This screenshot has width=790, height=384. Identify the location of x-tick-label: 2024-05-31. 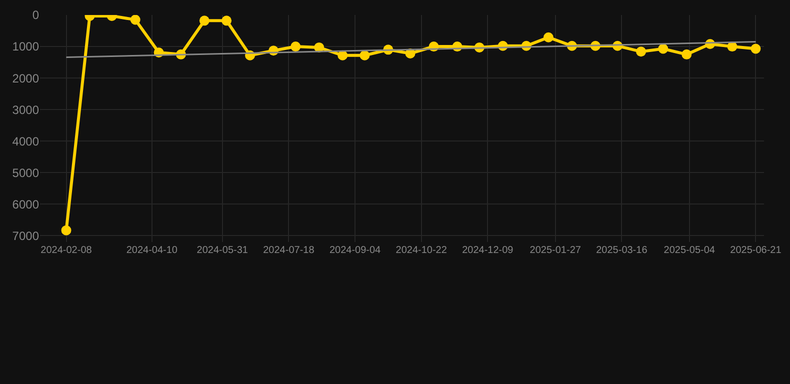
(222, 250).